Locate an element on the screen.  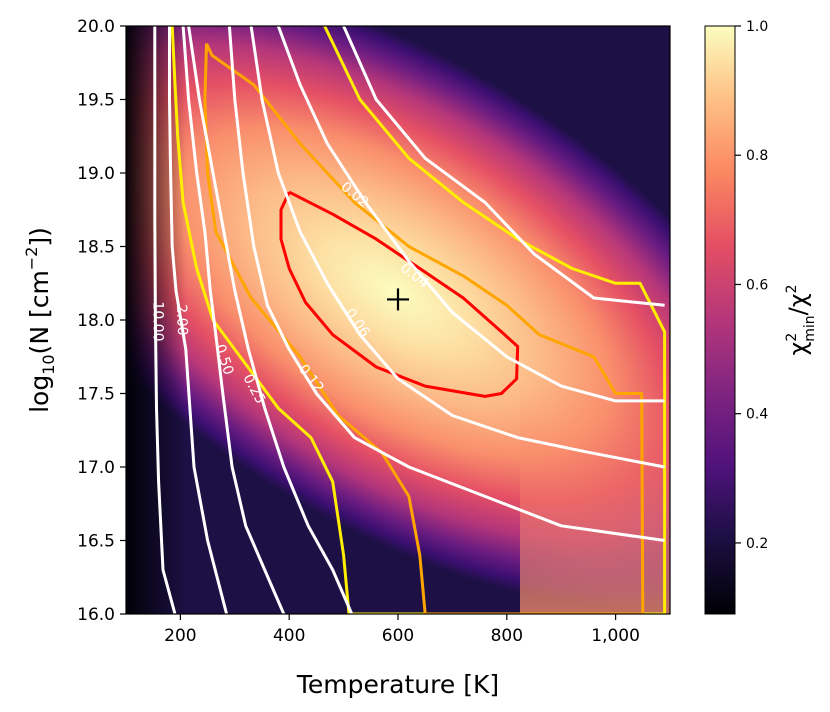
best-fit-marker is located at coordinates (398, 299).